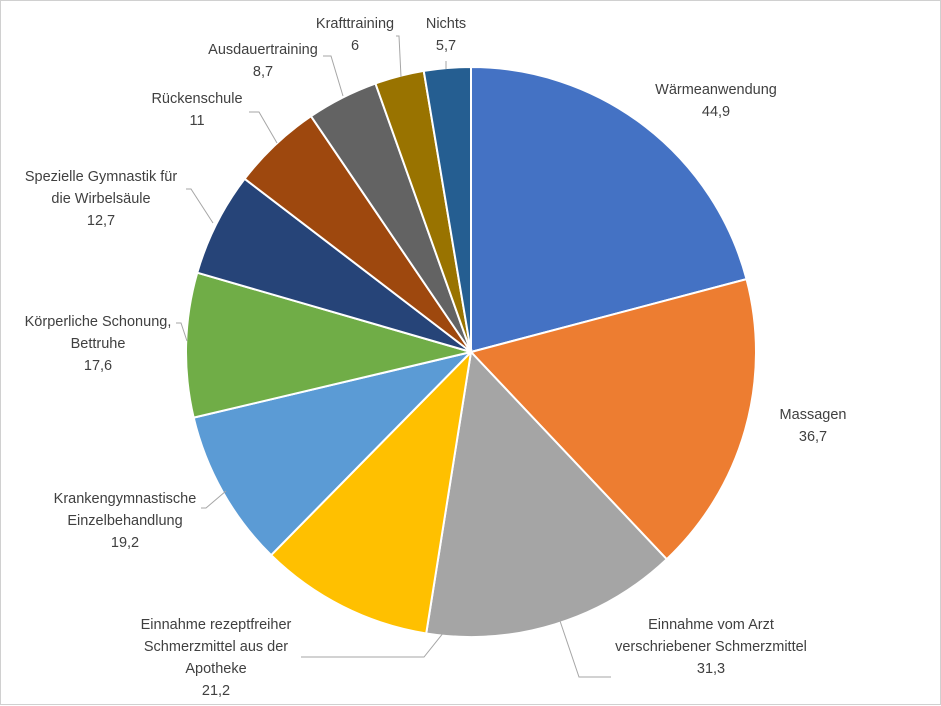 This screenshot has height=706, width=941. Describe the element at coordinates (196, 99) in the screenshot. I see `slice-category-label: Rückenschule` at that location.